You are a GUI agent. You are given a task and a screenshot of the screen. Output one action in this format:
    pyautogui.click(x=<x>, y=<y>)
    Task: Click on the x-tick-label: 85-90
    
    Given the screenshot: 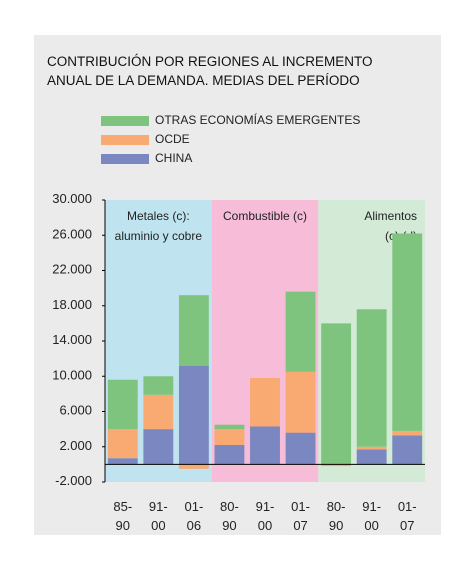 What is the action you would take?
    pyautogui.click(x=122, y=516)
    